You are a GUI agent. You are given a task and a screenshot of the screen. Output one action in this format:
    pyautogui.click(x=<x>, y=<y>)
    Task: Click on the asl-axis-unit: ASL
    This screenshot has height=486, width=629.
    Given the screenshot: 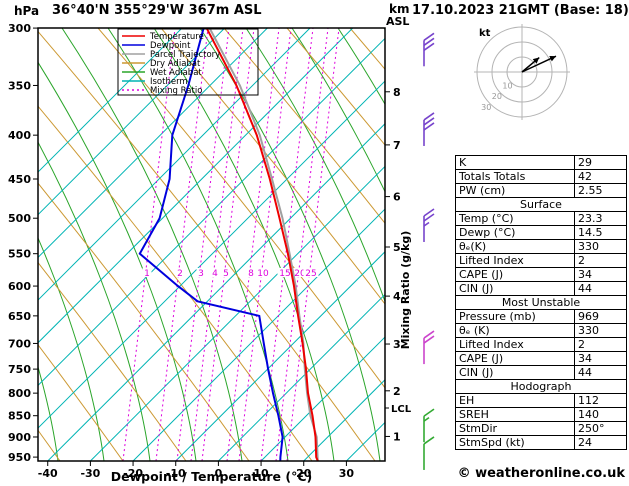 What is the action you would take?
    pyautogui.click(x=398, y=21)
    